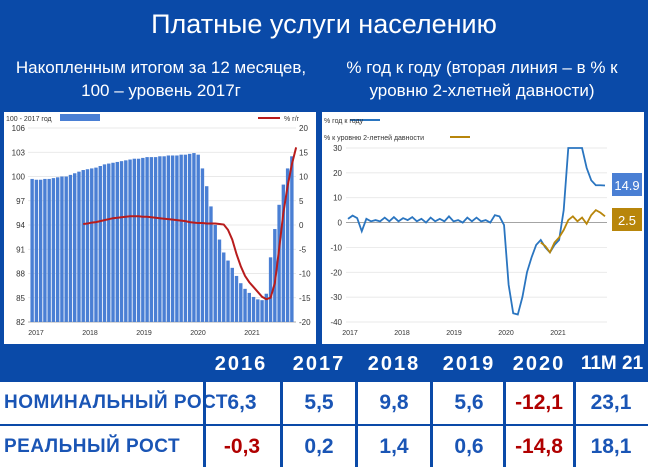 This screenshot has height=467, width=648. What do you see at coordinates (20, 225) in the screenshot?
I see `y-tick-left: 94` at bounding box center [20, 225].